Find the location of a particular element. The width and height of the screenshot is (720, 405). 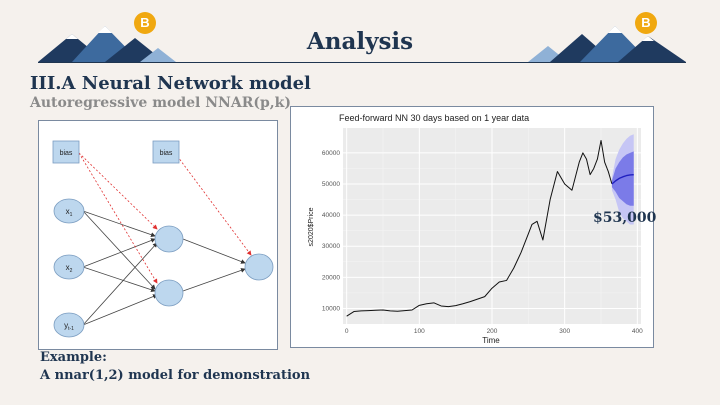

x-tick-label: 200 is located at coordinates (492, 331).